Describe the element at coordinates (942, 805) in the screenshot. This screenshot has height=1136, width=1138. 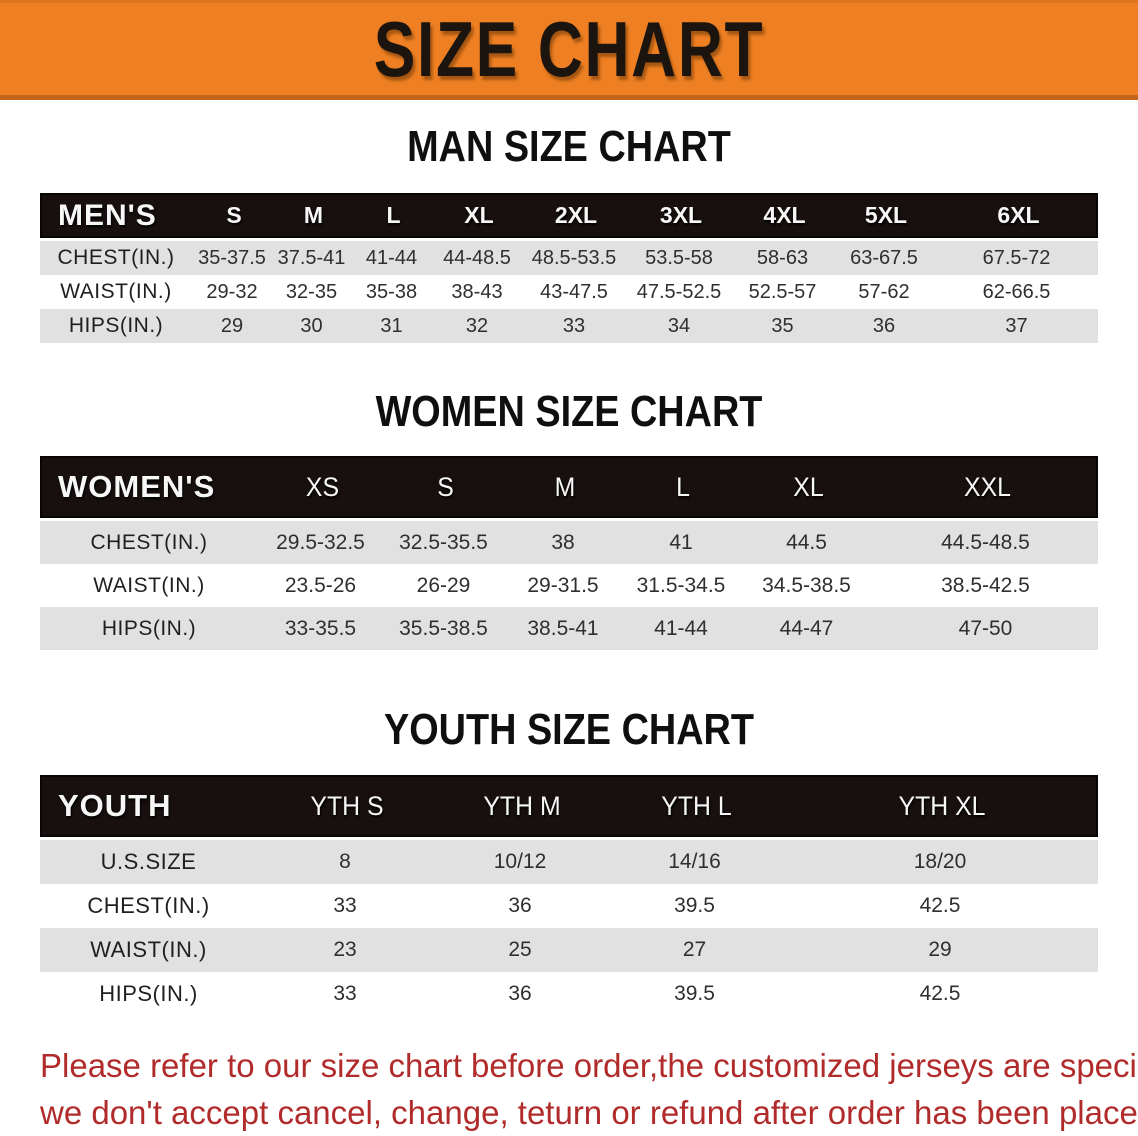
I see `column-header: YTH XL` at that location.